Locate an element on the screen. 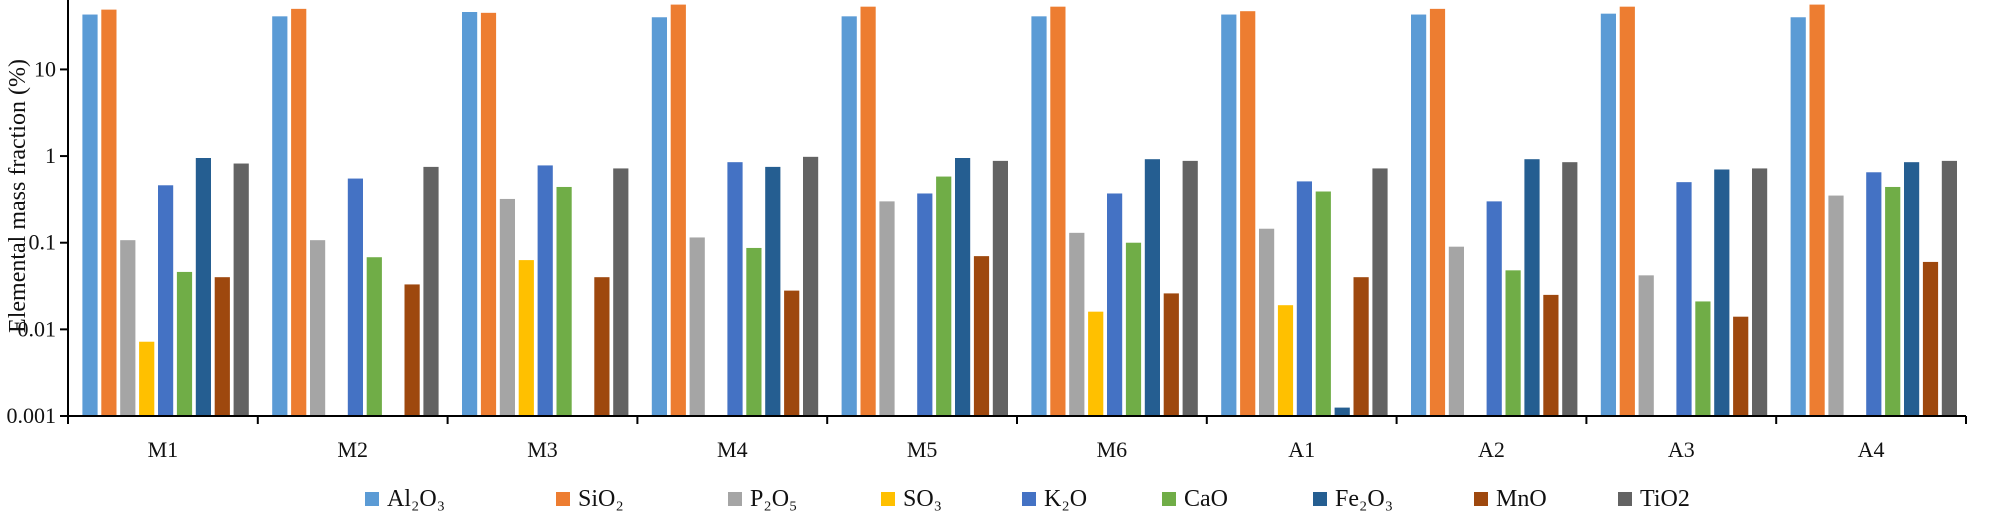 The height and width of the screenshot is (511, 2008). bar-k2o-a3 is located at coordinates (1684, 299).